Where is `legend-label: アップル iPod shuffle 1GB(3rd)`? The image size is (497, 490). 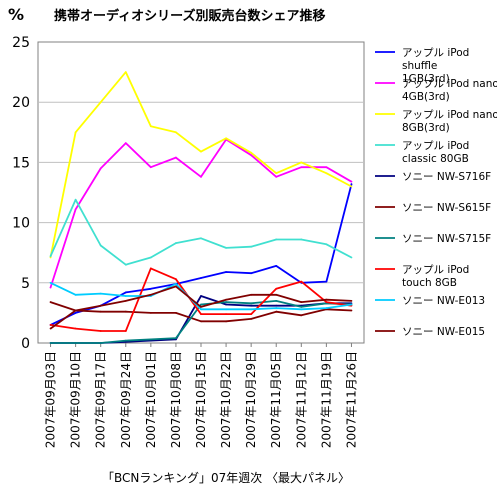
legend-label: アップル iPod shuffle 1GB(3rd) is located at coordinates (435, 66).